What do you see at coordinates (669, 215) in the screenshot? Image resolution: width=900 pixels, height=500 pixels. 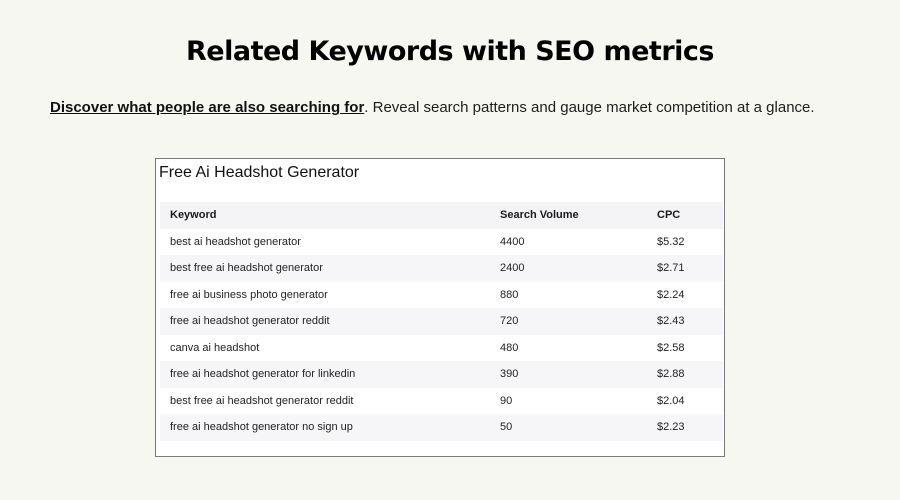 I see `column-header-cpc: CPC` at bounding box center [669, 215].